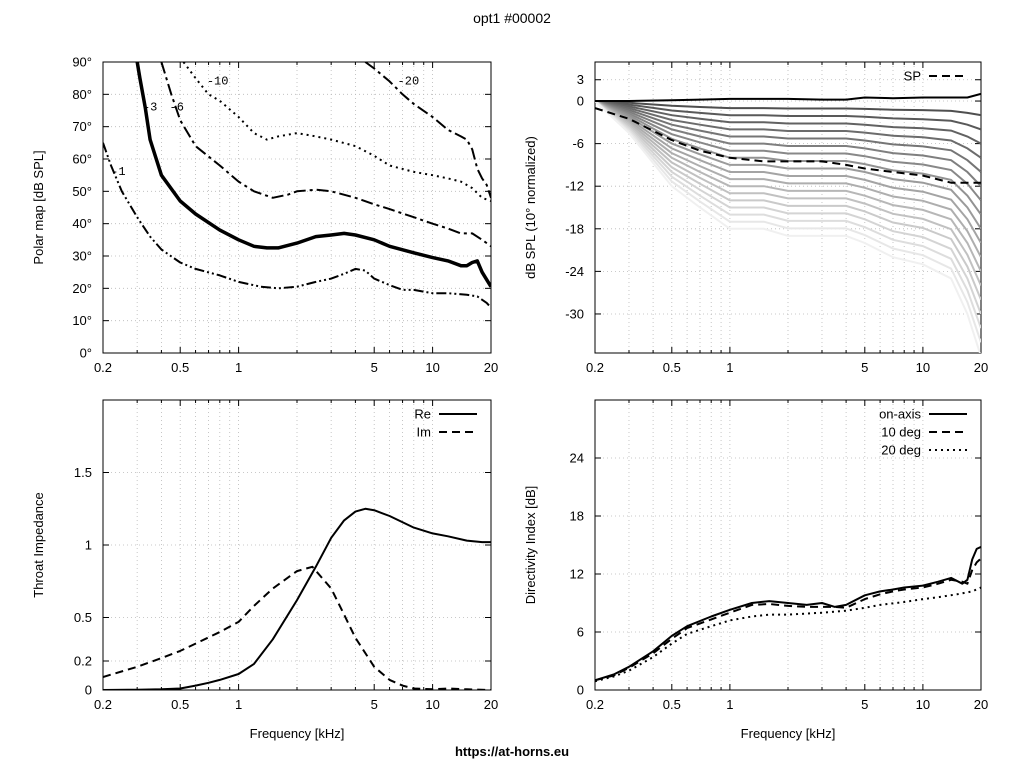 Image resolution: width=1024 pixels, height=768 pixels. Describe the element at coordinates (901, 450) in the screenshot. I see `legend-label: 20 deg` at that location.